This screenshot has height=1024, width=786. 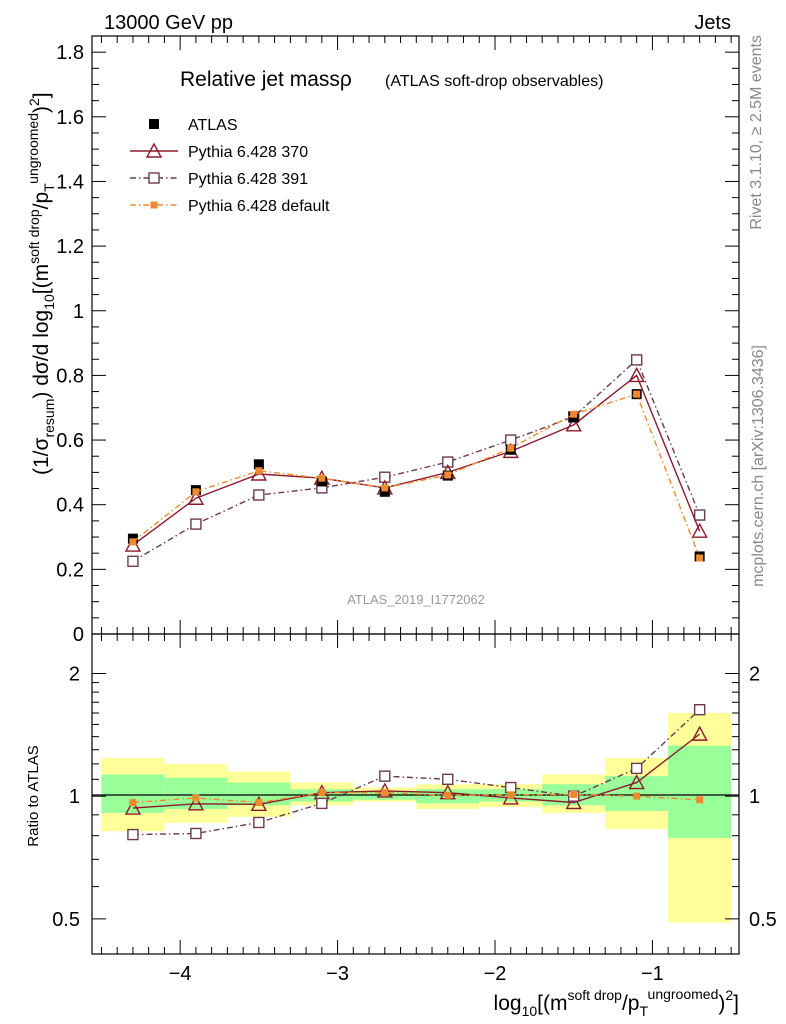 What do you see at coordinates (74, 674) in the screenshot?
I see `ratio-ytick-label-2: 2` at bounding box center [74, 674].